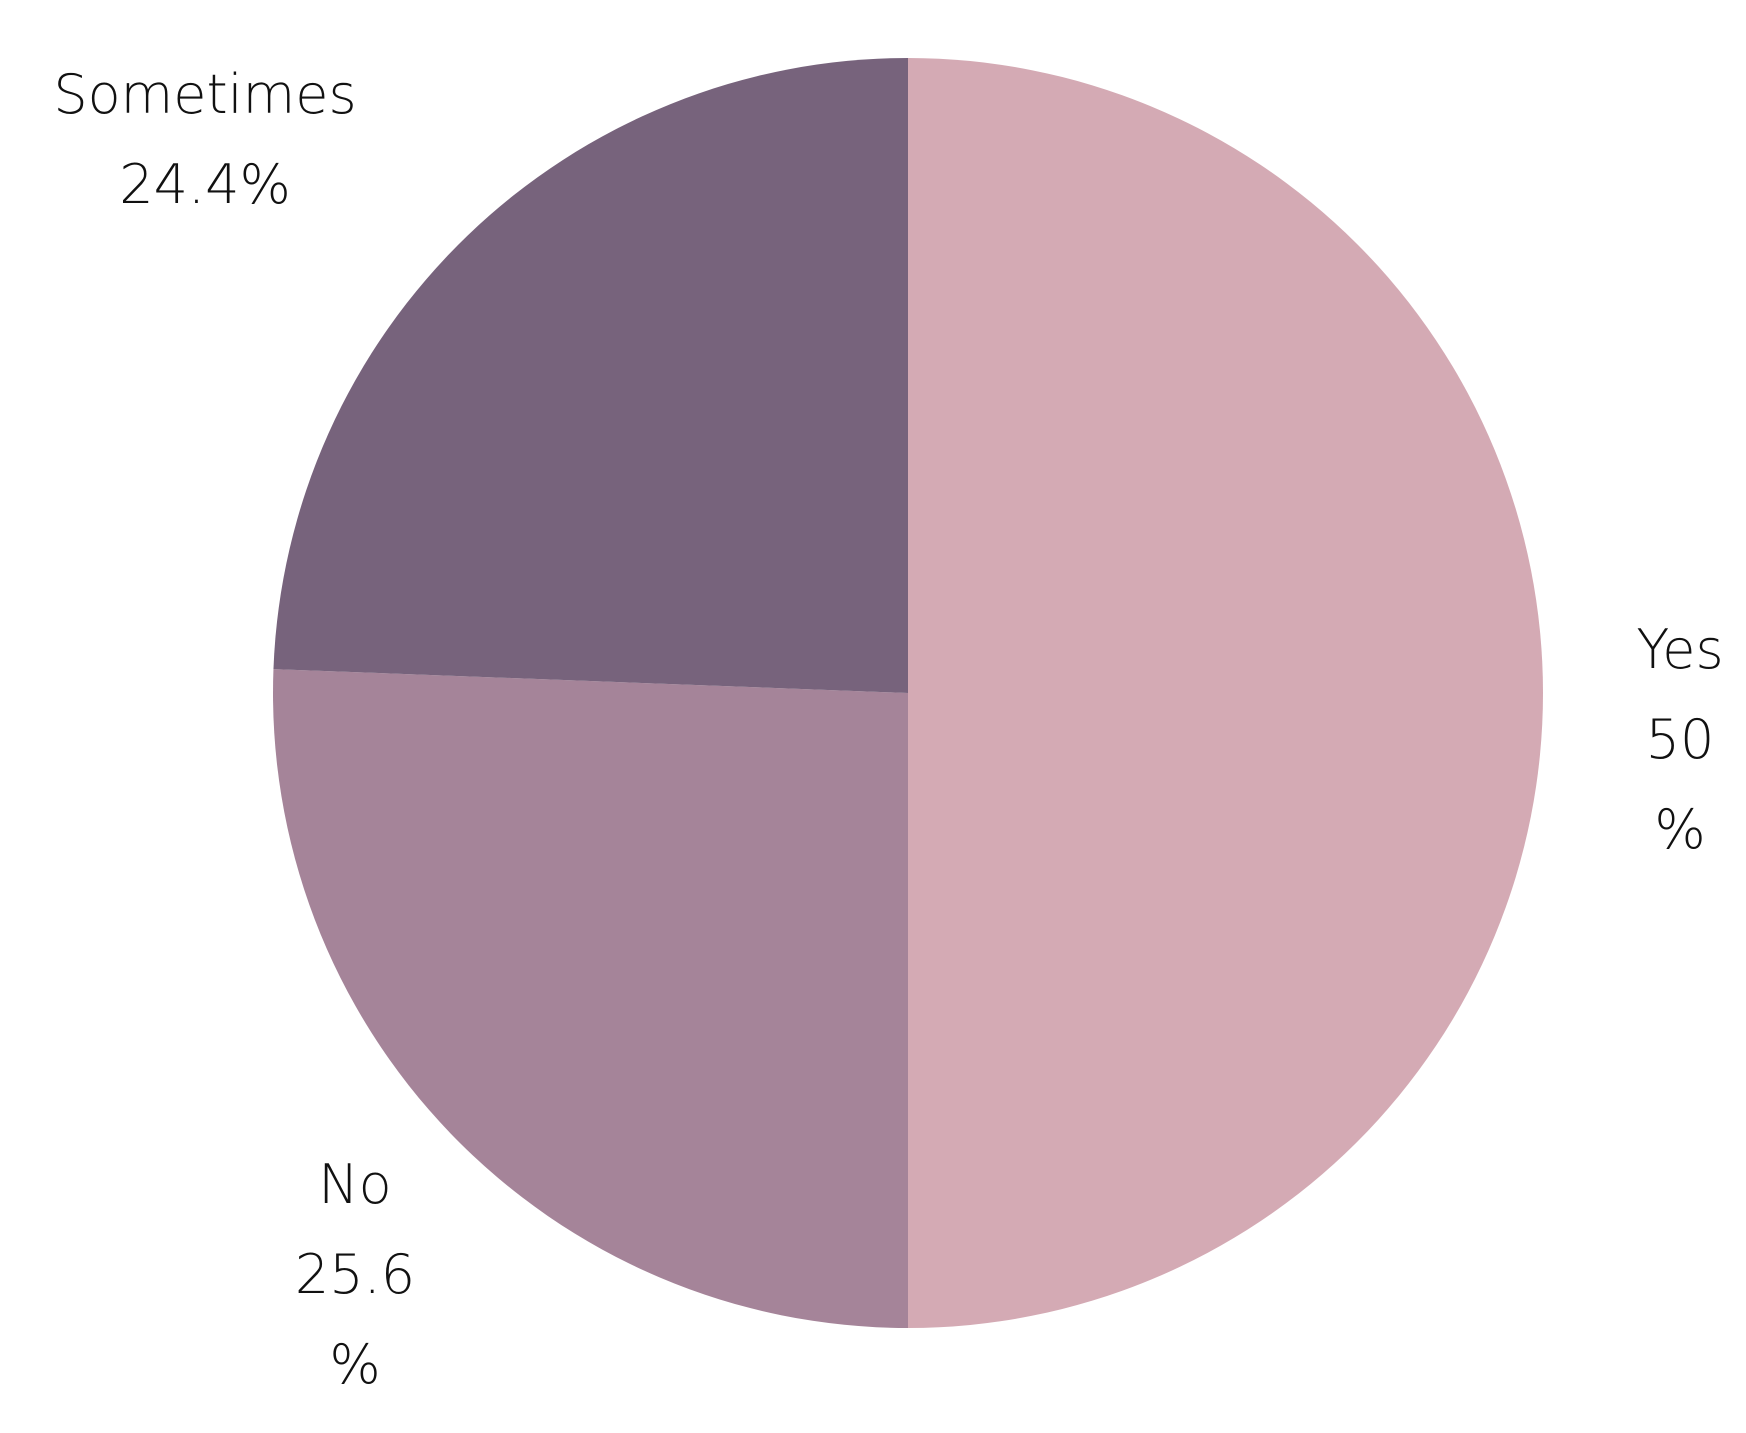  I want to click on slice-name: Yes, so click(1680, 649).